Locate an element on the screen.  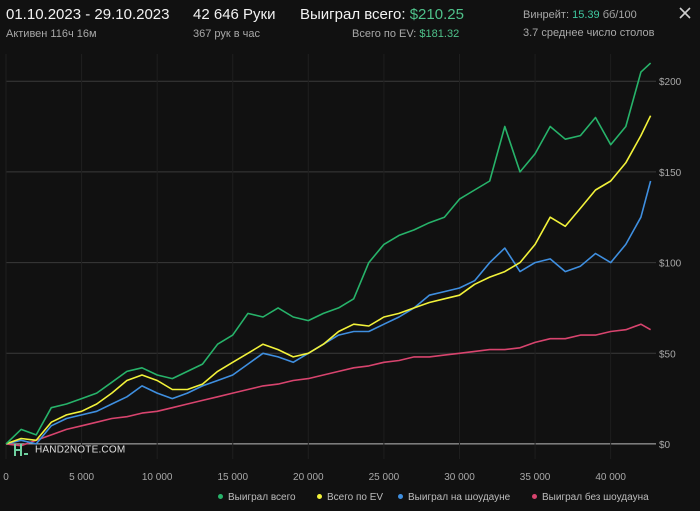
x-tick-label: 0 is located at coordinates (6, 477).